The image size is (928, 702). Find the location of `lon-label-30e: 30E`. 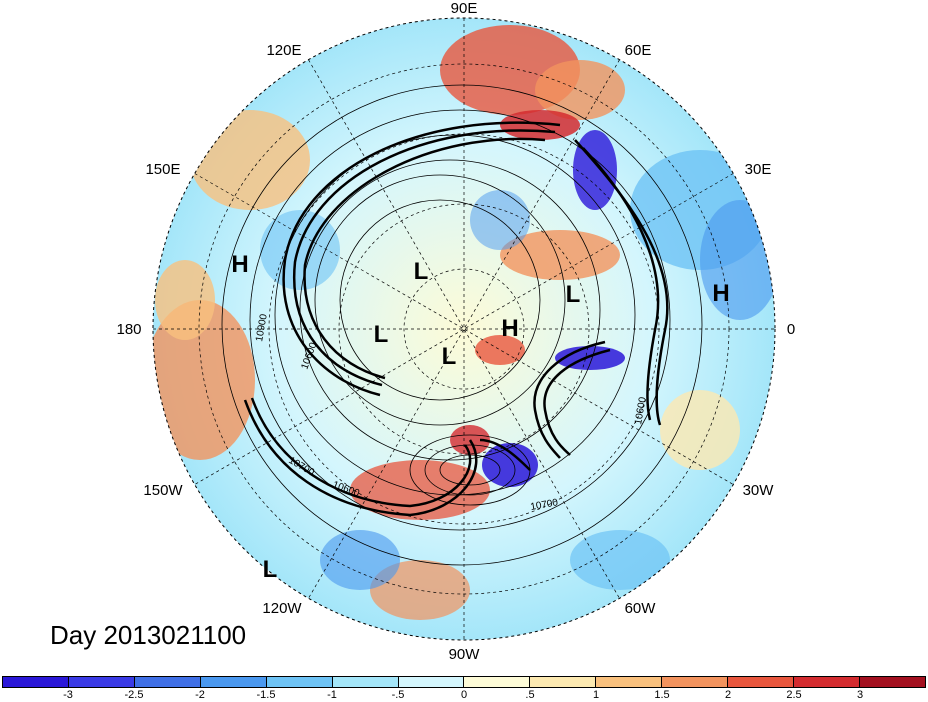

lon-label-30e: 30E is located at coordinates (758, 169).